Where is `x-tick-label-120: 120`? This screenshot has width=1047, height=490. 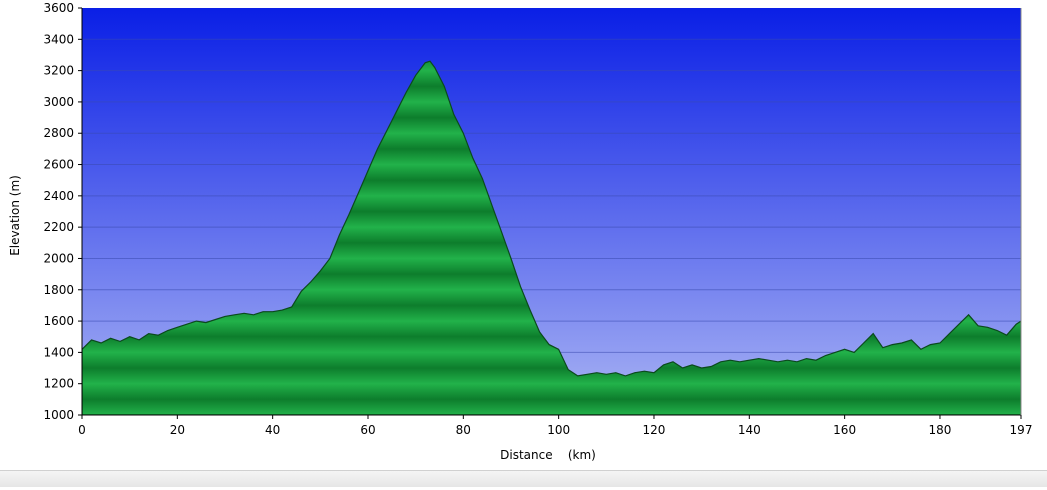
x-tick-label-120: 120 is located at coordinates (654, 430).